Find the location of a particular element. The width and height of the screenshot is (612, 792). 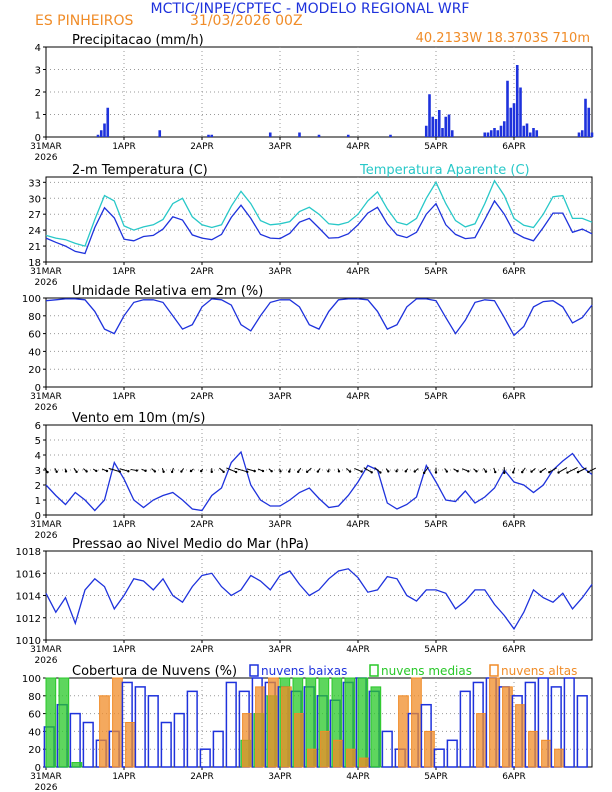

chart-title: MCTIC/INPE/CPTEC - MODELO REGIONAL WRF is located at coordinates (310, 9).